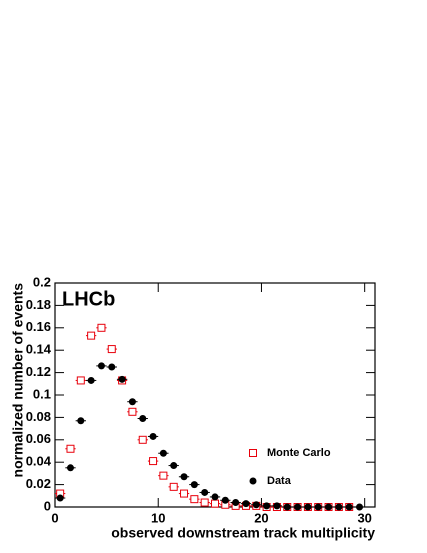 This screenshot has height=553, width=427. What do you see at coordinates (299, 453) in the screenshot?
I see `legend-label: Monte Carlo` at bounding box center [299, 453].